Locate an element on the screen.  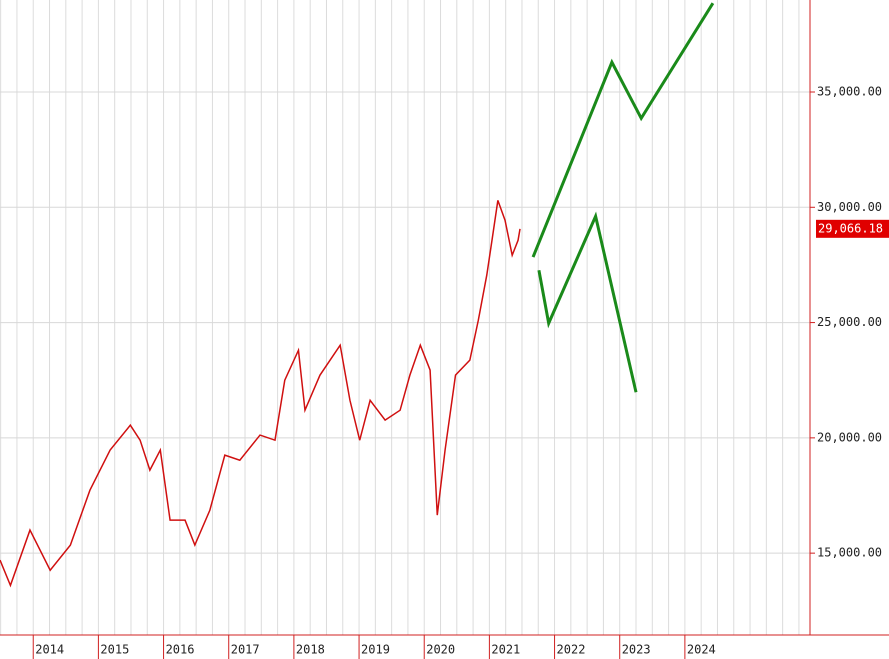
x-tick-label: 2020 is located at coordinates (440, 650).